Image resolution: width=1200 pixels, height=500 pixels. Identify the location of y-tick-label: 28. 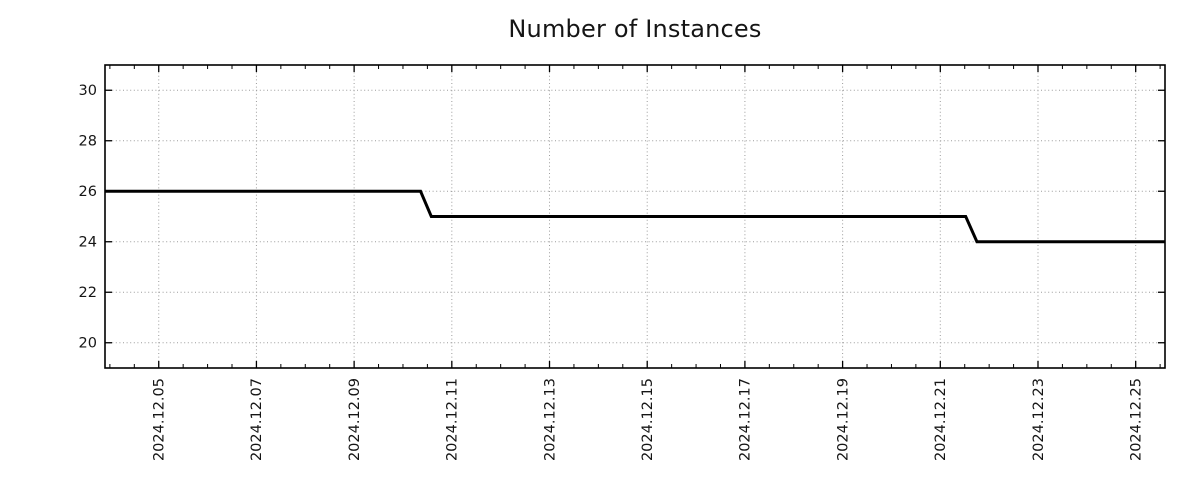
(88, 142).